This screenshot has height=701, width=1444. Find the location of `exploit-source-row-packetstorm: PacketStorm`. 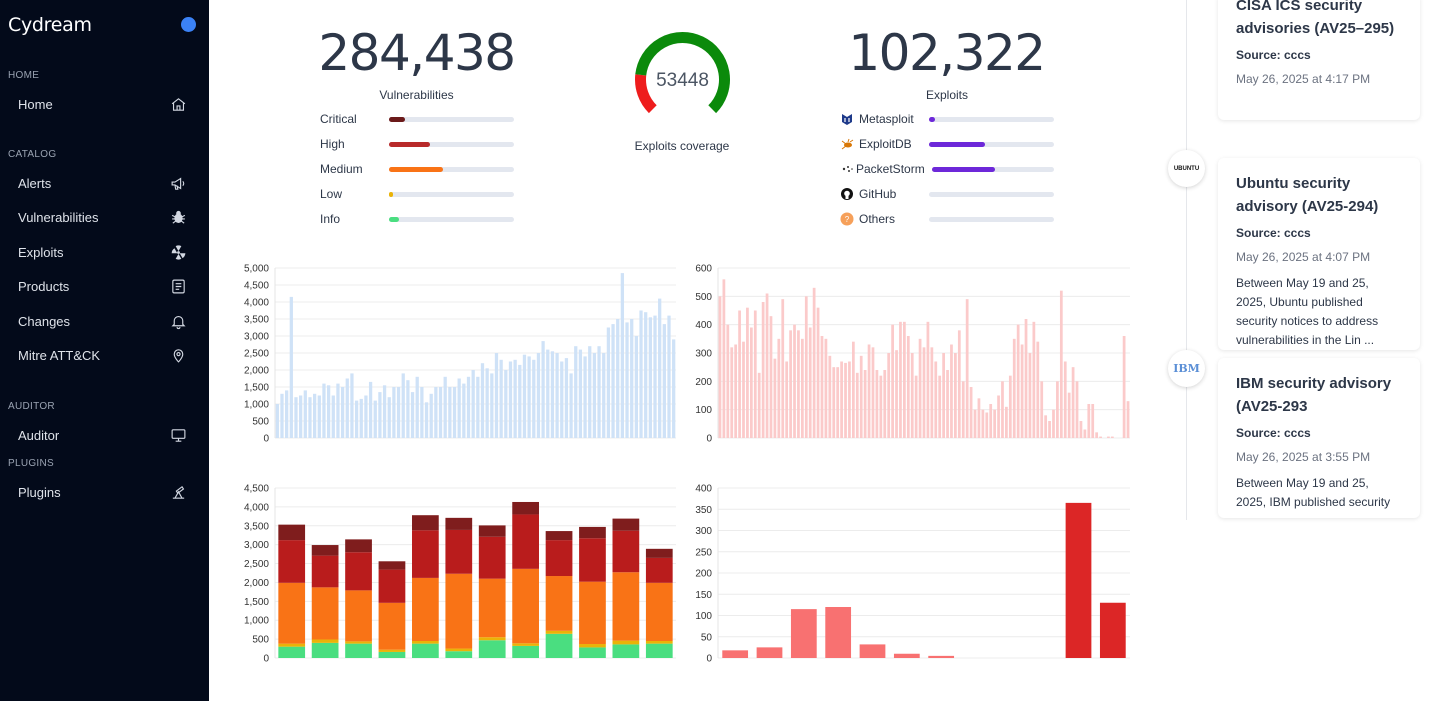

exploit-source-row-packetstorm: PacketStorm is located at coordinates (950, 169).